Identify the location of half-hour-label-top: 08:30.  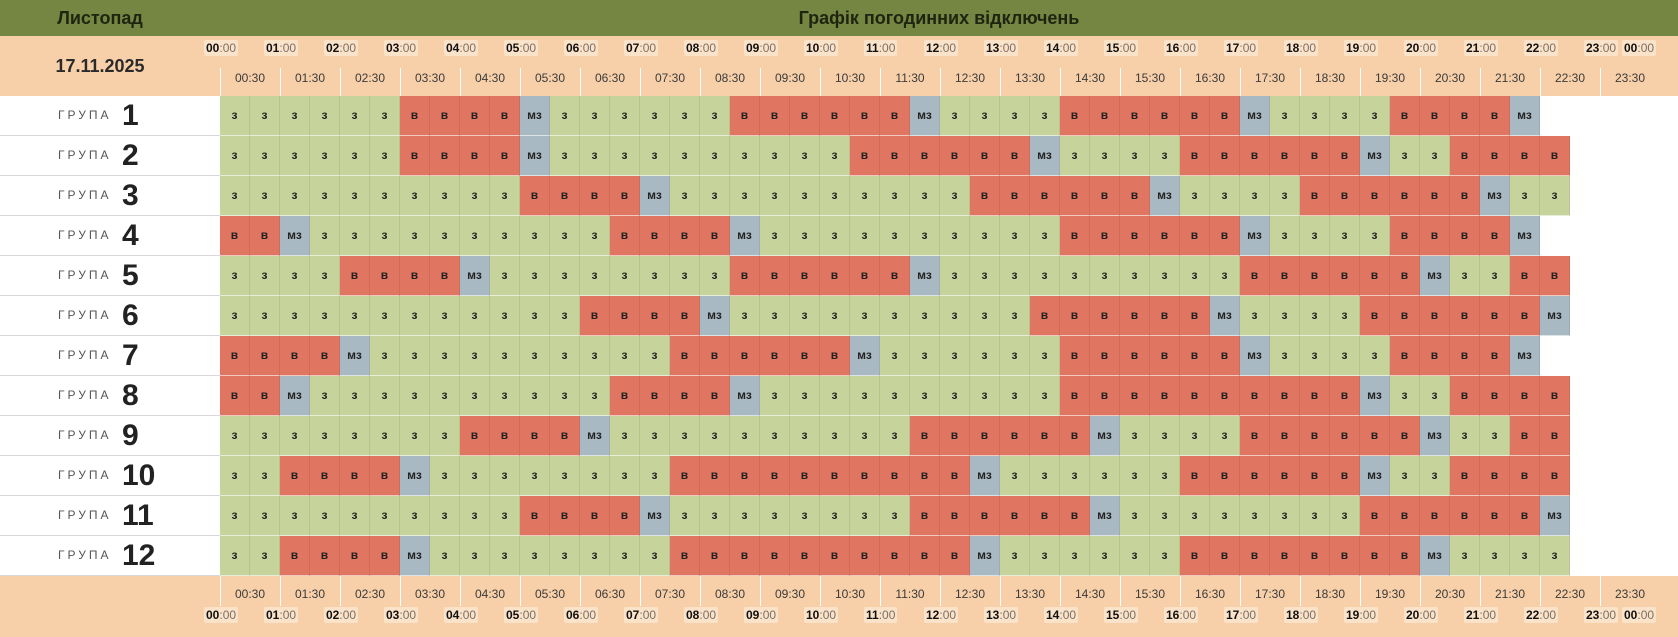
(730, 78).